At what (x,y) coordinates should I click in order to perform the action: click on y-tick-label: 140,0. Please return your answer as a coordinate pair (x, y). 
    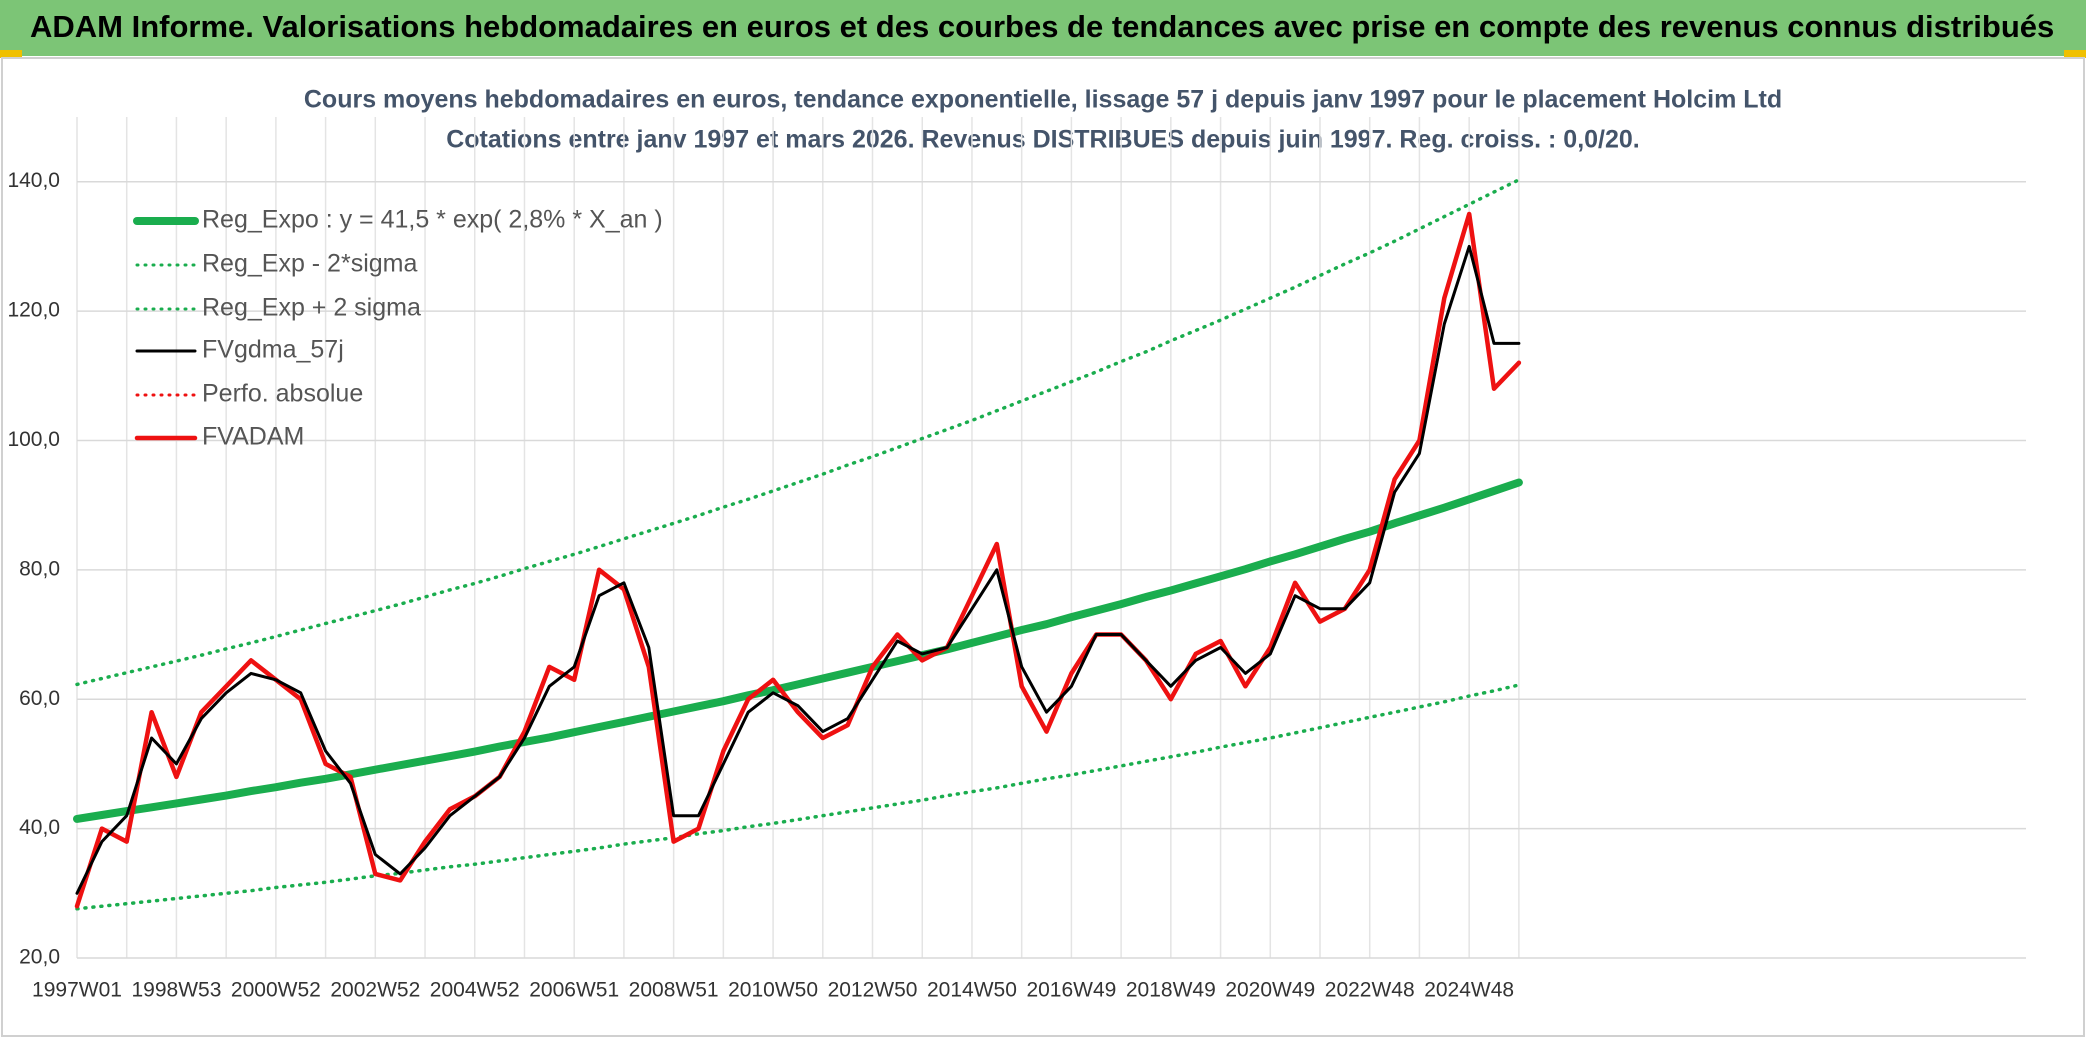
    Looking at the image, I should click on (33, 180).